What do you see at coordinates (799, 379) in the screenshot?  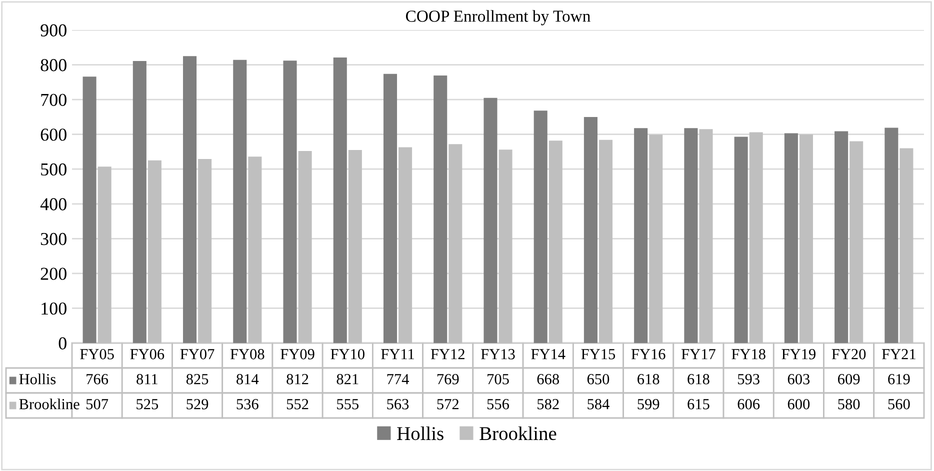 I see `data-label: 603` at bounding box center [799, 379].